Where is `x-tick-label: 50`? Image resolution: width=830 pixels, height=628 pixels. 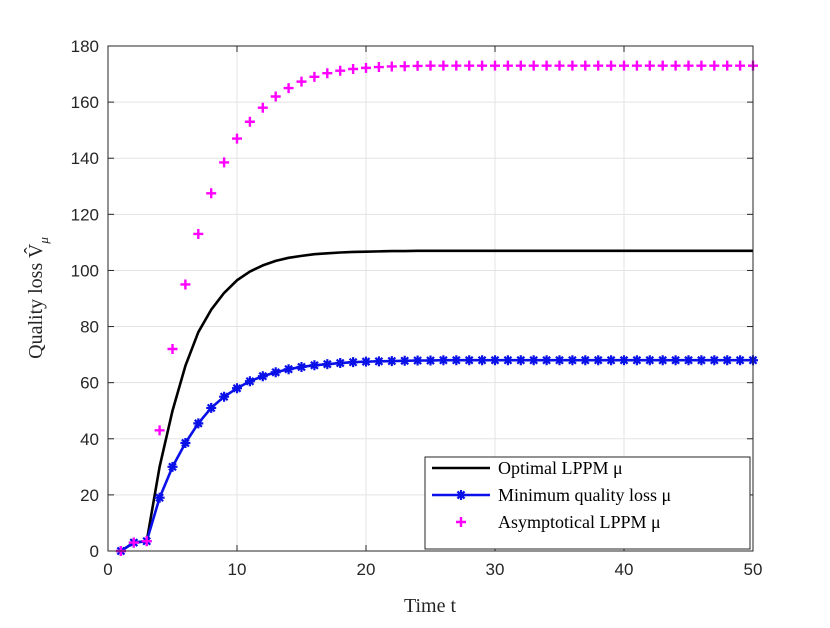
x-tick-label: 50 is located at coordinates (753, 569).